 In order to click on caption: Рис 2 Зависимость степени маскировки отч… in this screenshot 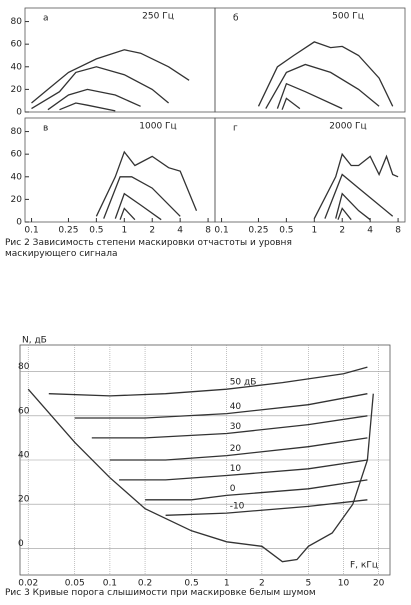, I will do `click(148, 248)`.